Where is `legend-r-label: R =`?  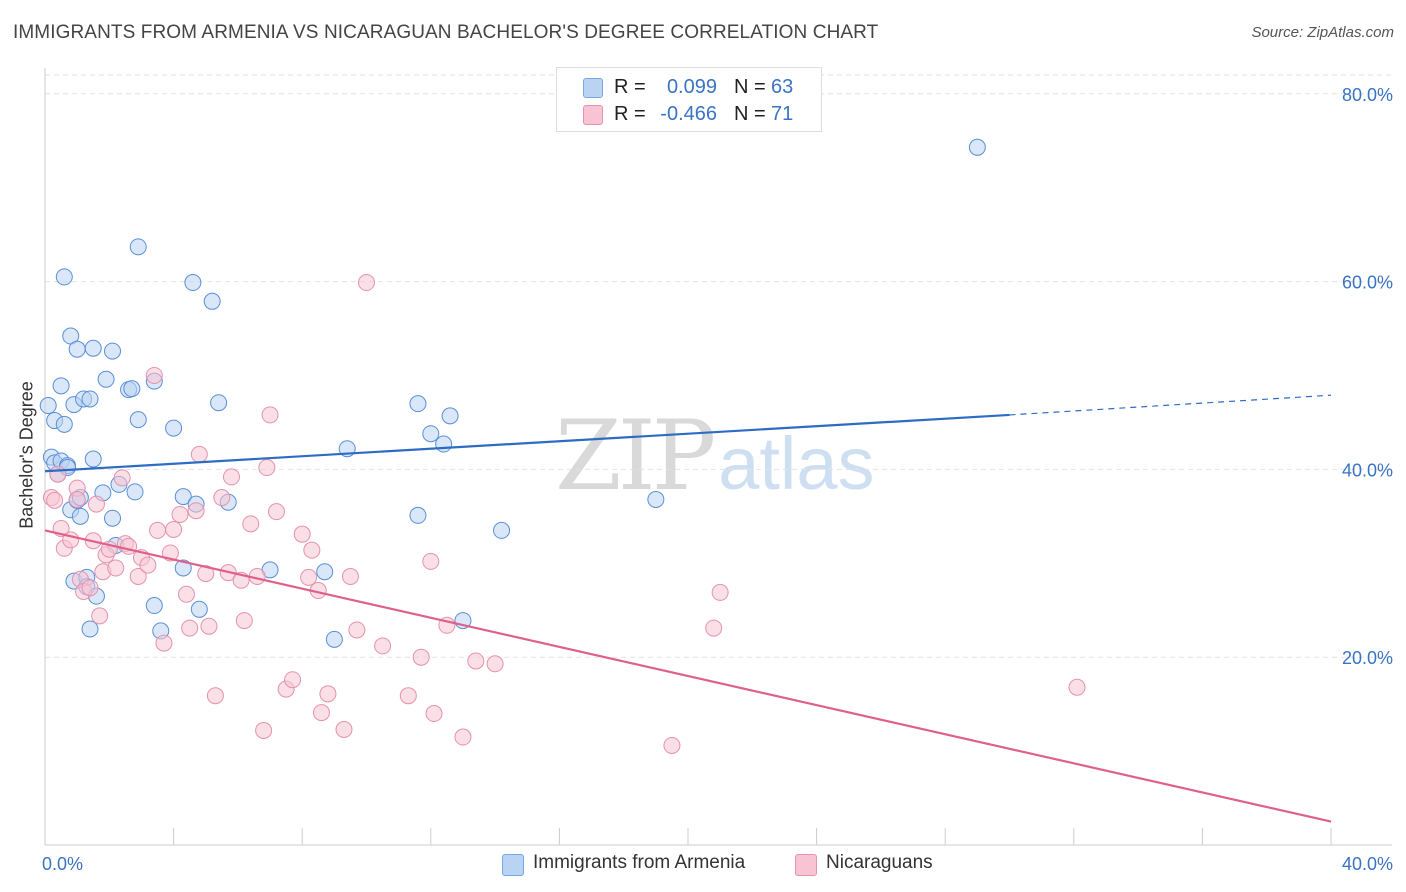 legend-r-label: R = is located at coordinates (630, 114).